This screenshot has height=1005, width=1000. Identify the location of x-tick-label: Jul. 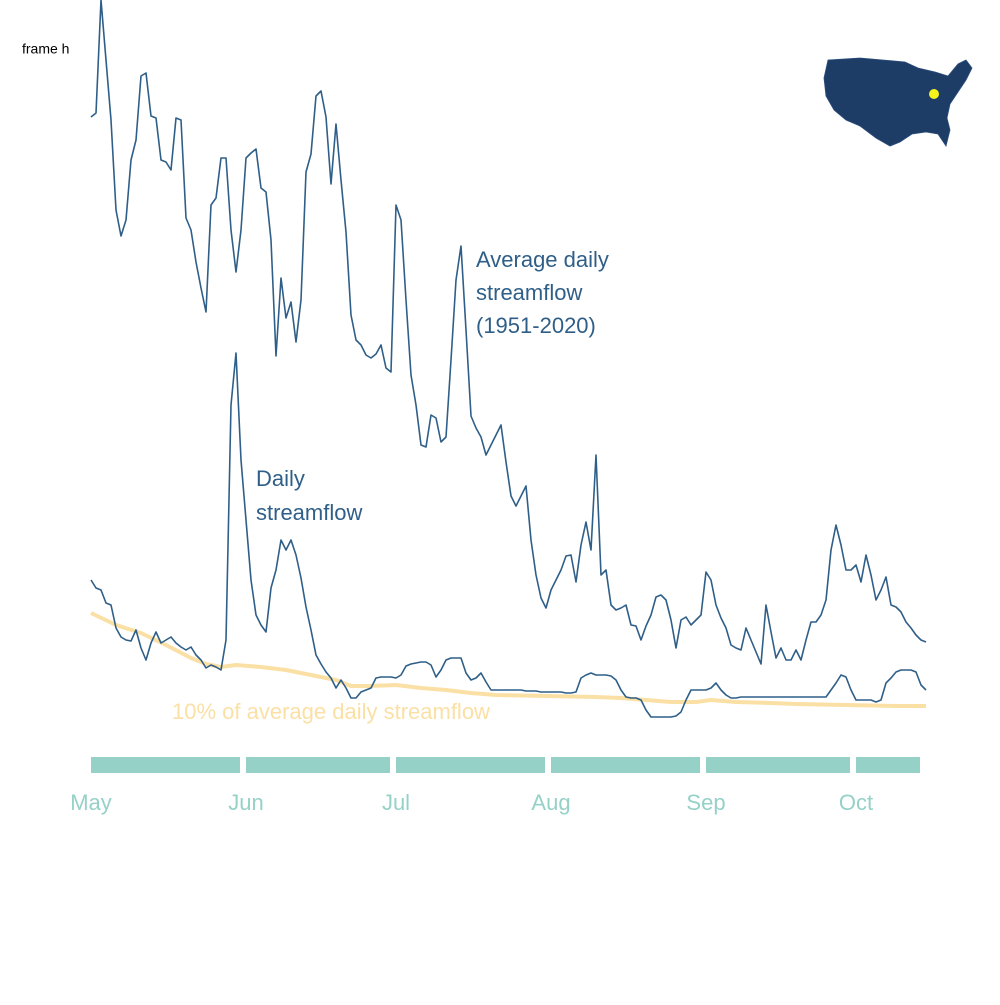
(396, 802).